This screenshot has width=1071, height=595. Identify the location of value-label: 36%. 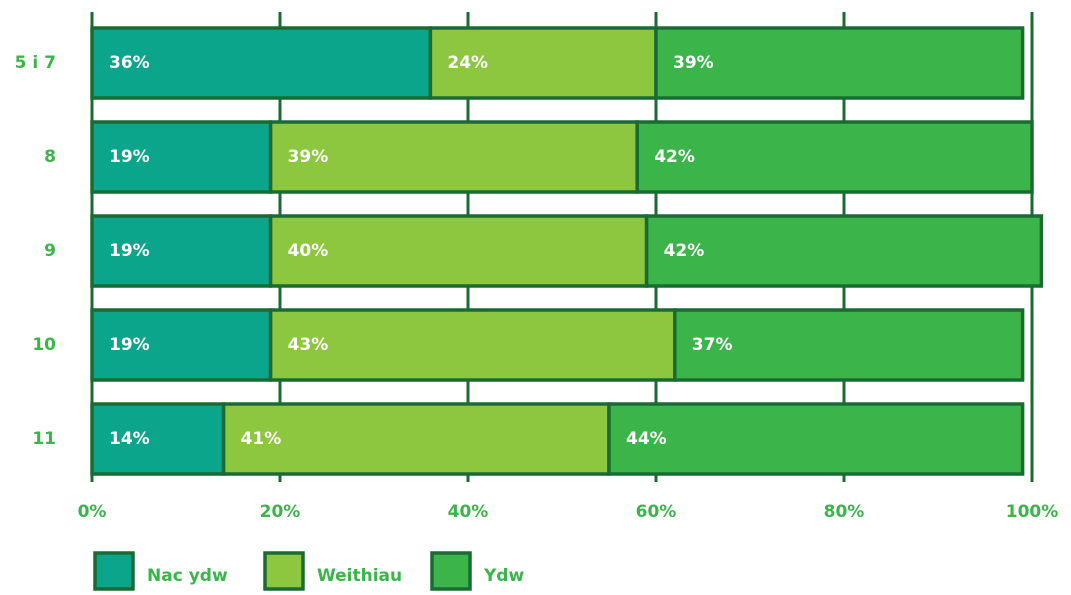
(129, 63).